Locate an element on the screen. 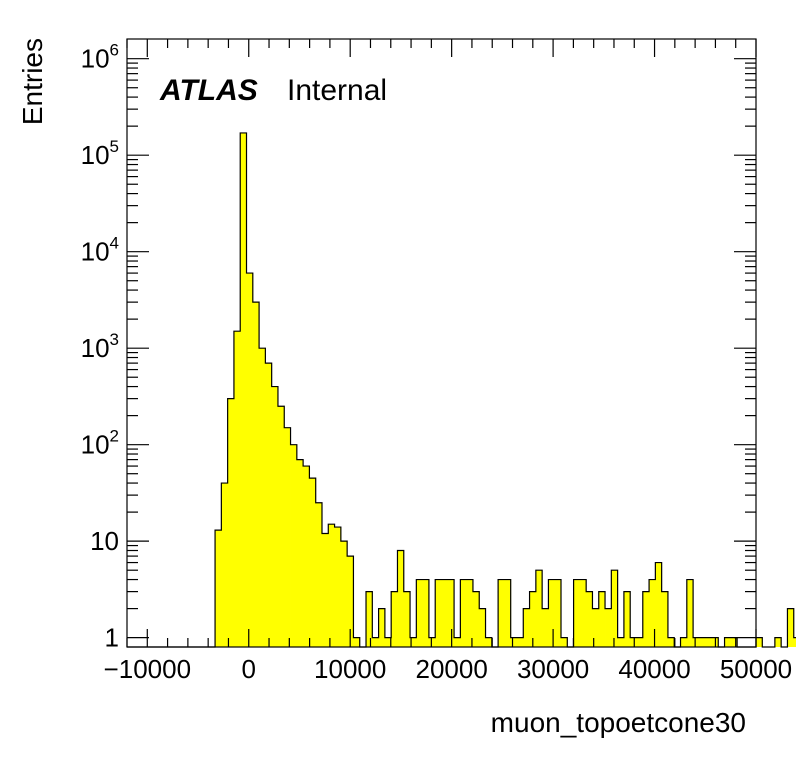 This screenshot has height=772, width=796. x-axis-title: muon_topoetcone30 is located at coordinates (618, 722).